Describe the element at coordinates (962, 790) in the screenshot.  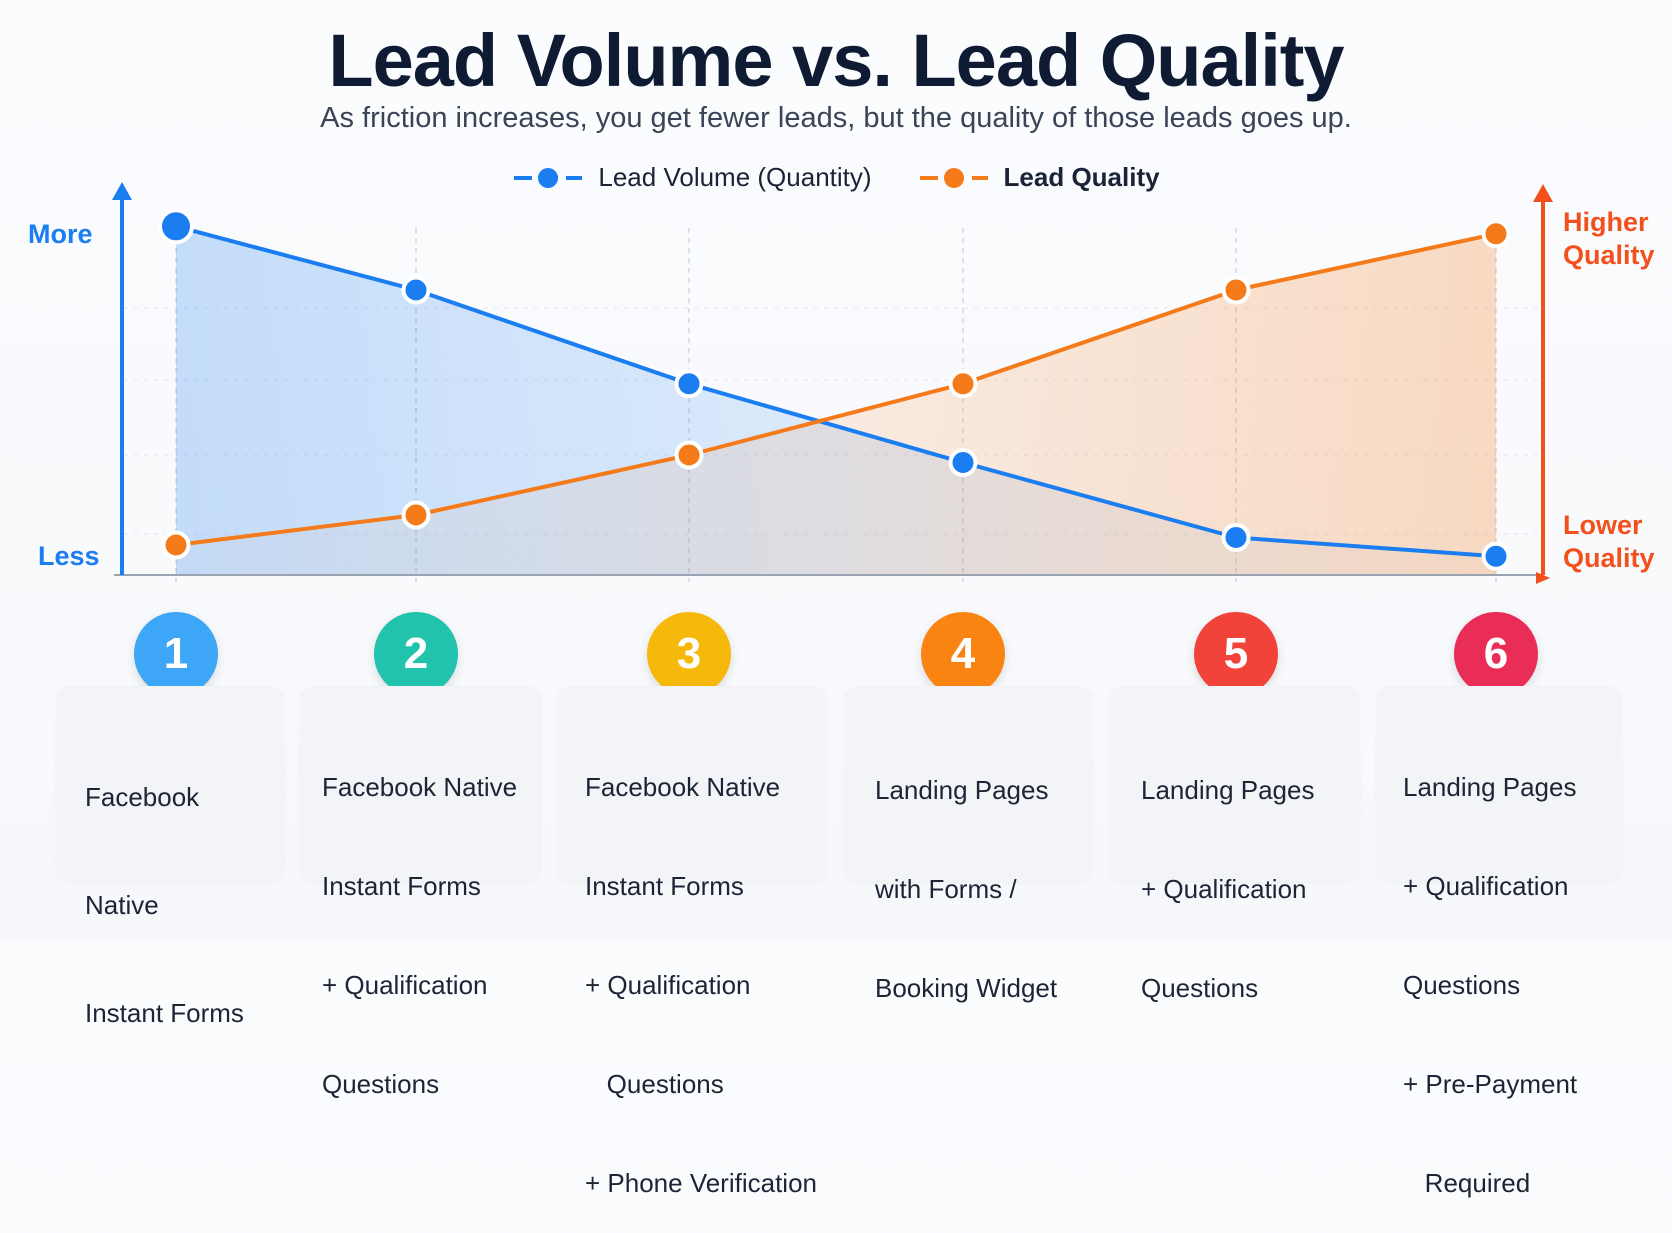
I see `step-4-line: Landing Pages` at that location.